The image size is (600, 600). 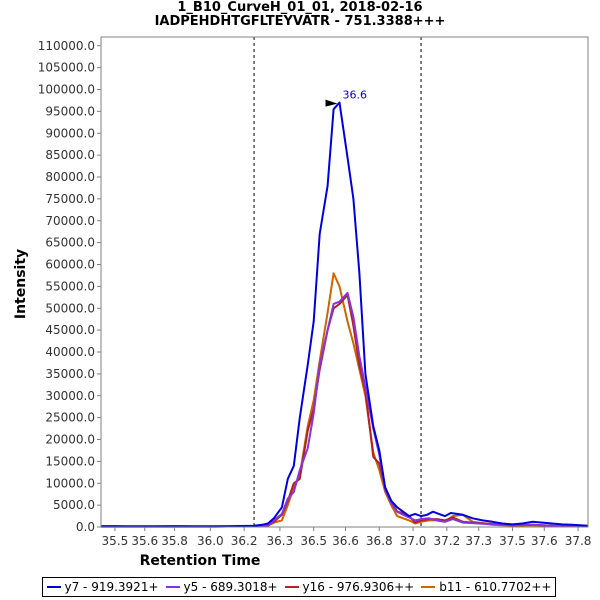 I want to click on y-tick-label: 95000.0, so click(x=70, y=111).